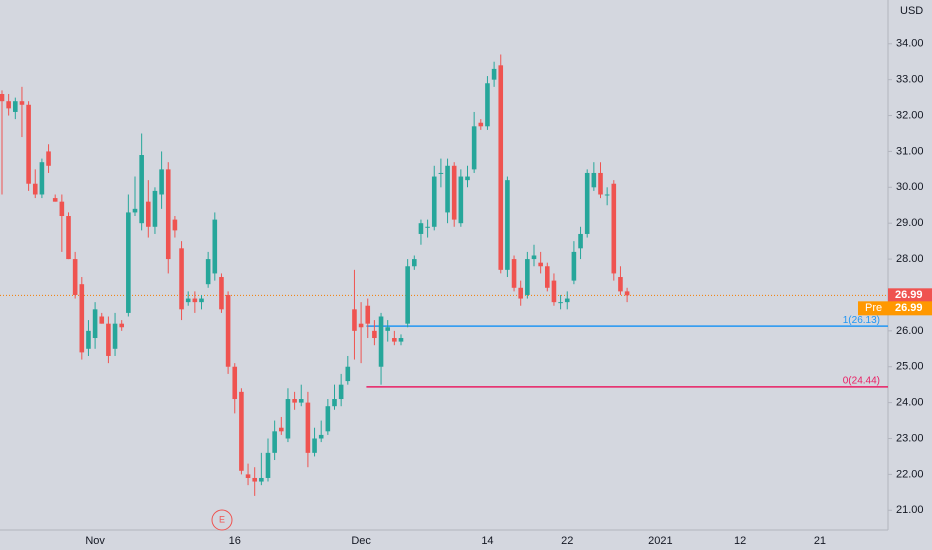  Describe the element at coordinates (861, 320) in the screenshot. I see `level-label: 1(26.13)` at that location.